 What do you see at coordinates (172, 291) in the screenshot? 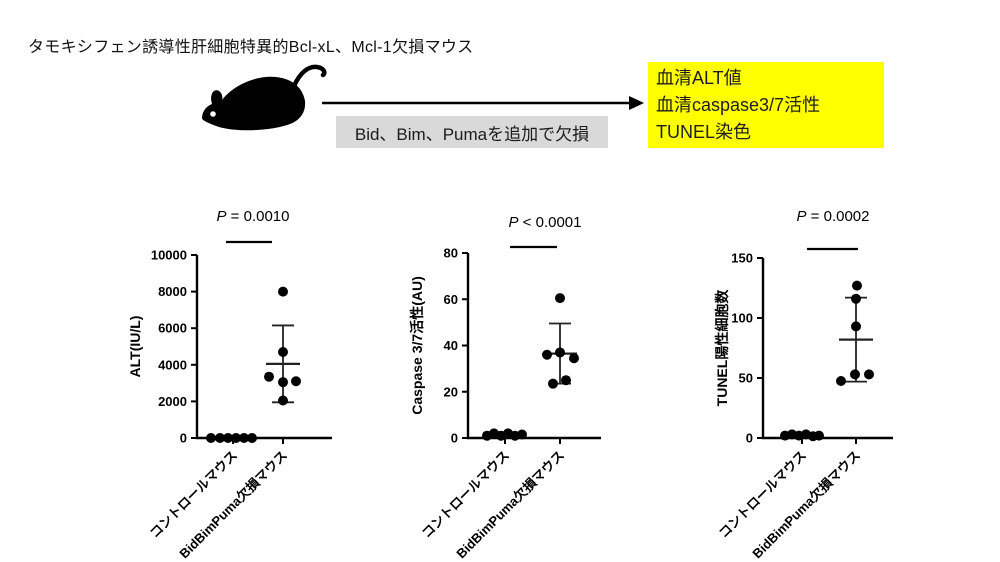
I see `y-tick-label: 8000` at bounding box center [172, 291].